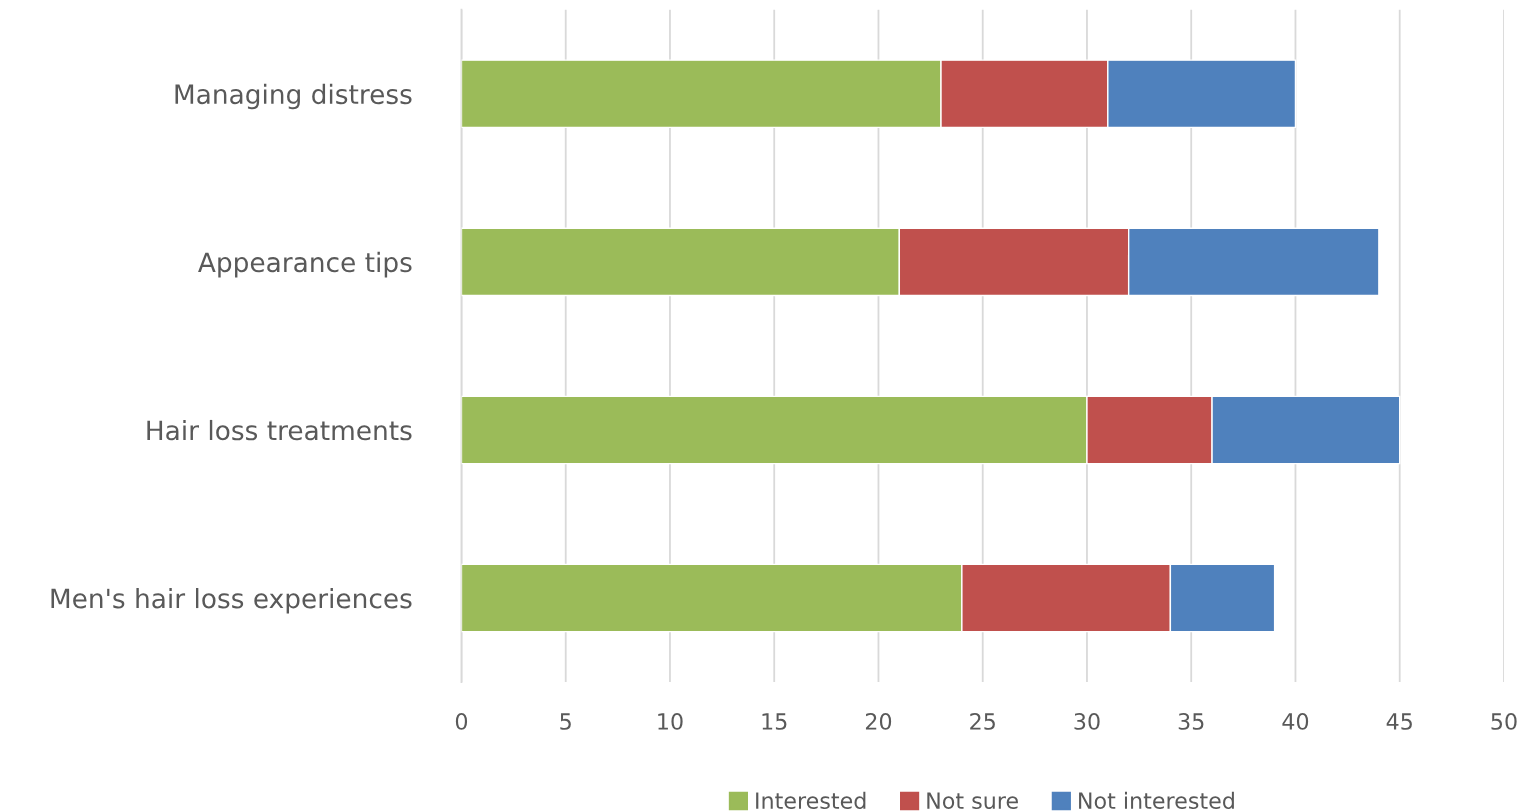 This screenshot has width=1523, height=812. What do you see at coordinates (1156, 800) in the screenshot?
I see `legend-label: Not interested` at bounding box center [1156, 800].